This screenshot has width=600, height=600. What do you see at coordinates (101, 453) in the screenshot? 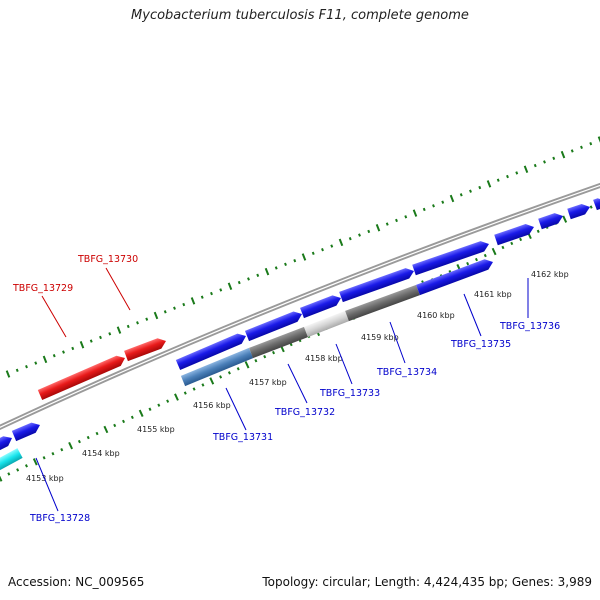
I see `scale-label: 4154 kbp` at bounding box center [101, 453].